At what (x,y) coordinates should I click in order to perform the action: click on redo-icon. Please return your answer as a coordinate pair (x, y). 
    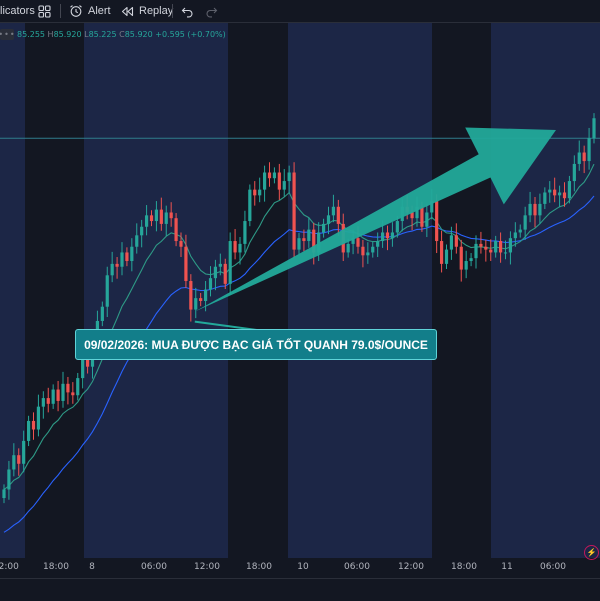
    Looking at the image, I should click on (211, 11).